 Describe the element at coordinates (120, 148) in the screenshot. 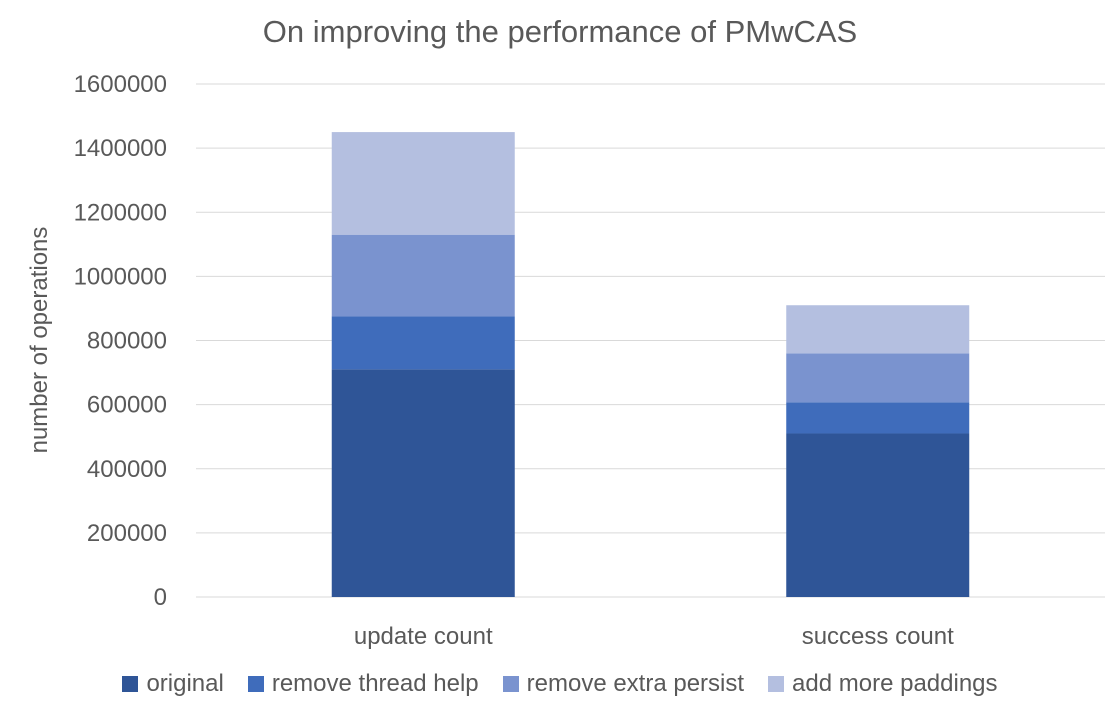

I see `y-tick-label: 1400000` at that location.